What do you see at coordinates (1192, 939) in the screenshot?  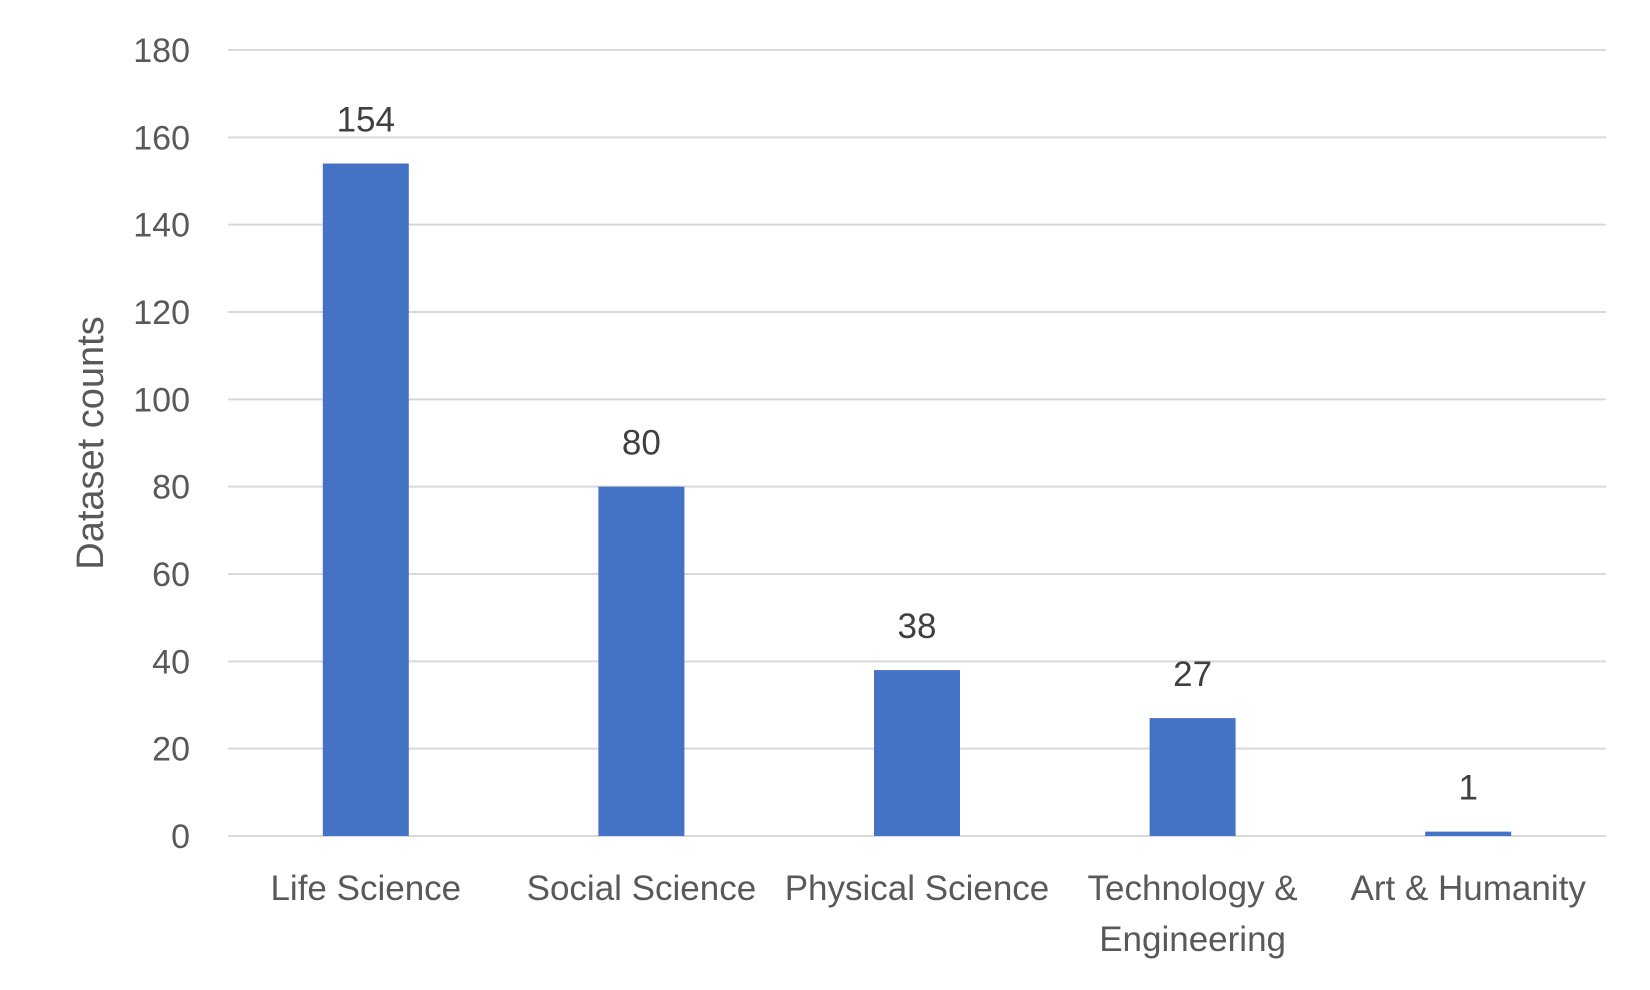 I see `x-category-label: Engineering` at bounding box center [1192, 939].